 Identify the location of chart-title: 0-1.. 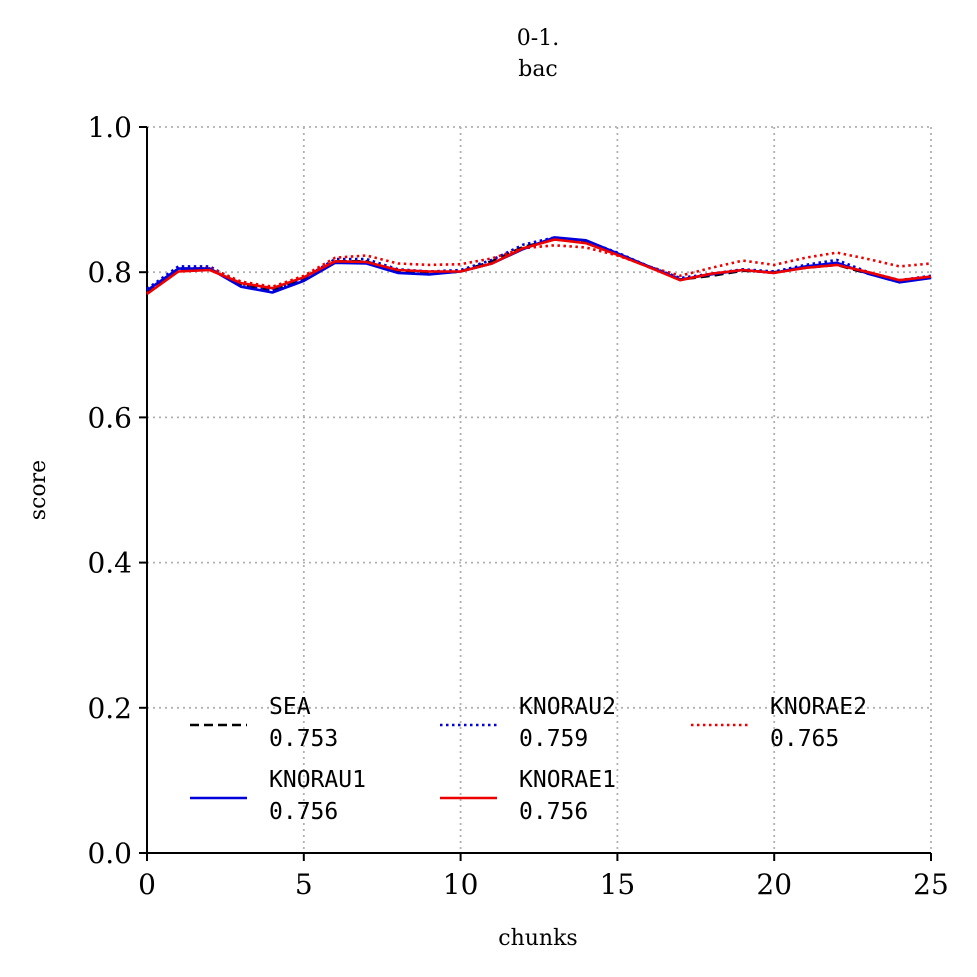
(538, 38).